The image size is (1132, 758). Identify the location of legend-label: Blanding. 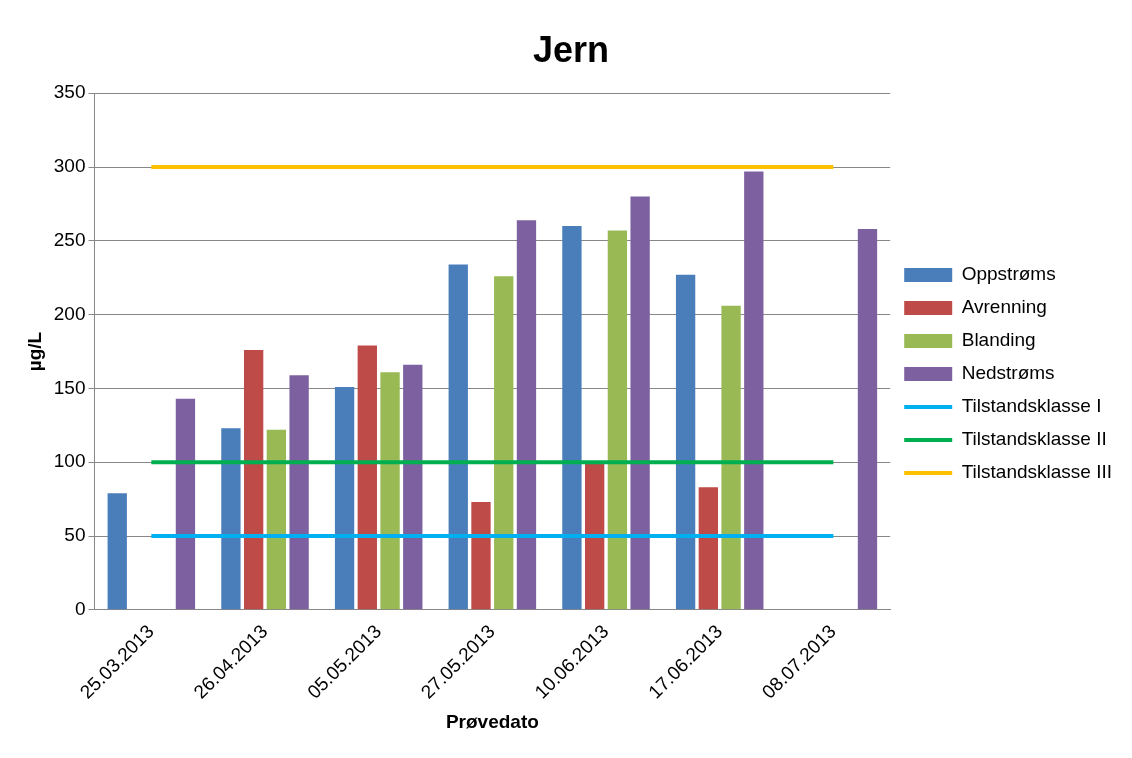
(998, 340).